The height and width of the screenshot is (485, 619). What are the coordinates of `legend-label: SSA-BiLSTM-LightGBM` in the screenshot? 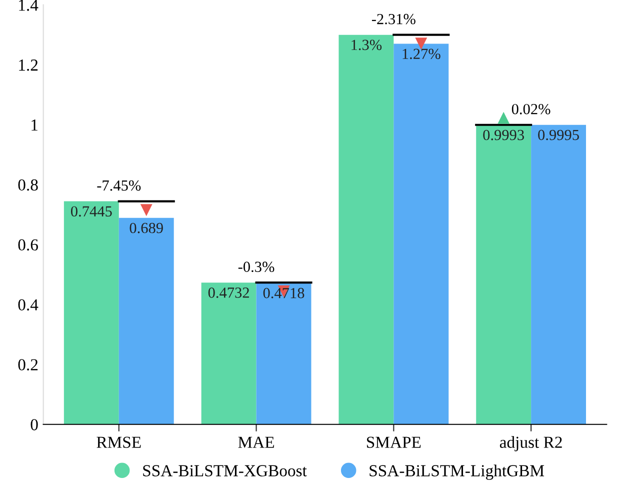 It's located at (457, 472).